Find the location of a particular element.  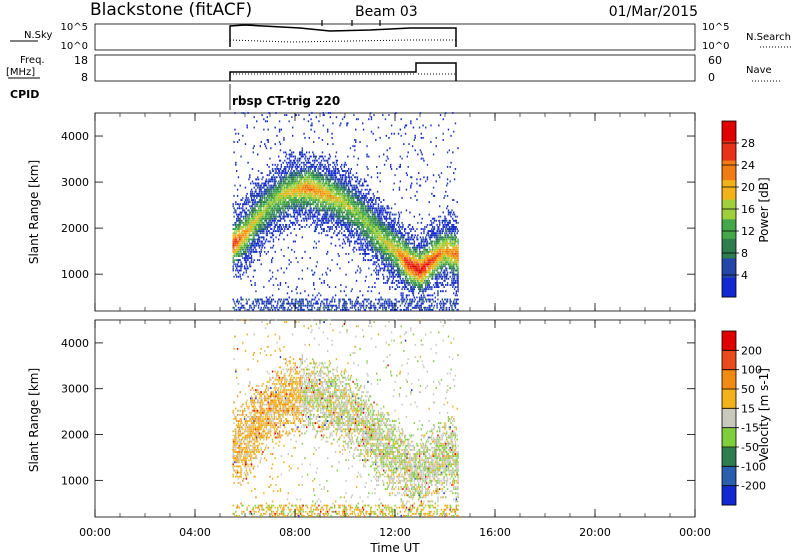

freq-left-tick-bottom: 8 is located at coordinates (84, 77).